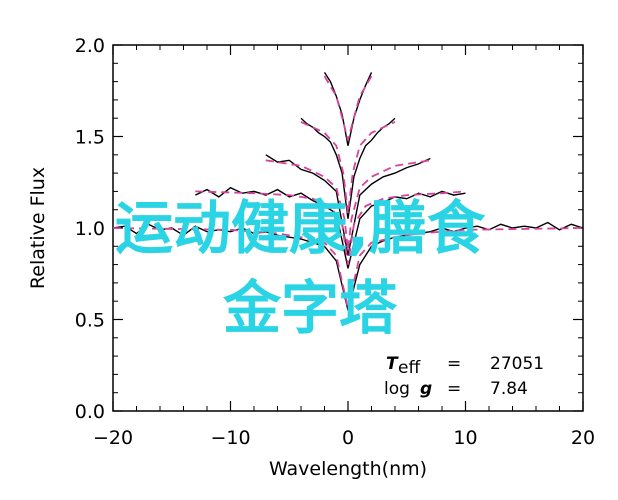 This screenshot has height=500, width=618. Describe the element at coordinates (583, 438) in the screenshot. I see `x-tick-label: 20` at that location.